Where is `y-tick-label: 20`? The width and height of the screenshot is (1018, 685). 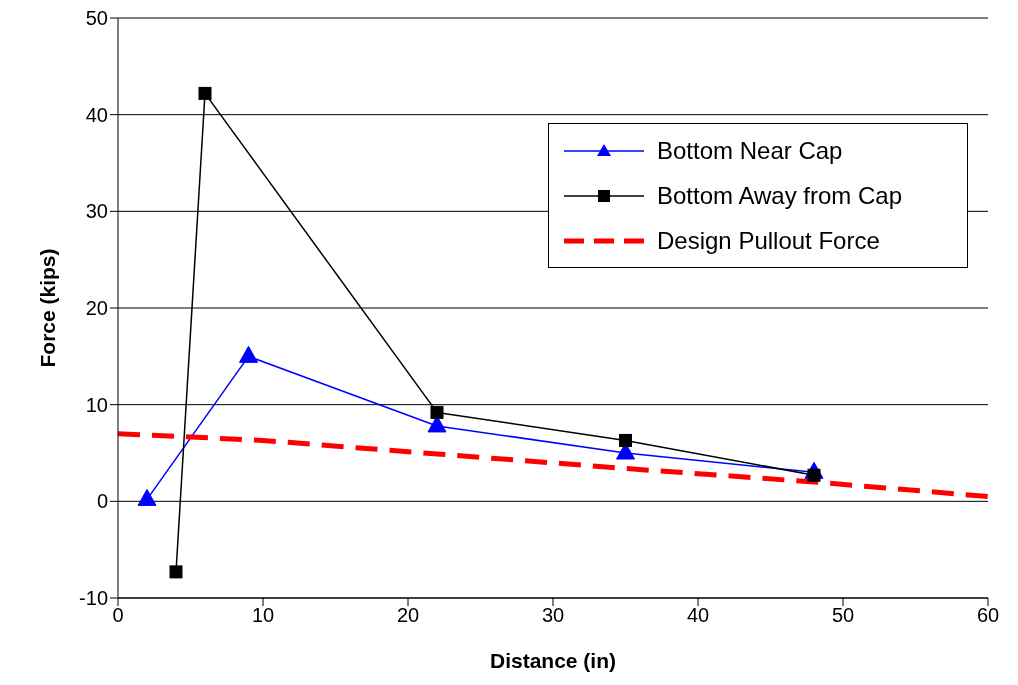
y-tick-label: 20 is located at coordinates (96, 308).